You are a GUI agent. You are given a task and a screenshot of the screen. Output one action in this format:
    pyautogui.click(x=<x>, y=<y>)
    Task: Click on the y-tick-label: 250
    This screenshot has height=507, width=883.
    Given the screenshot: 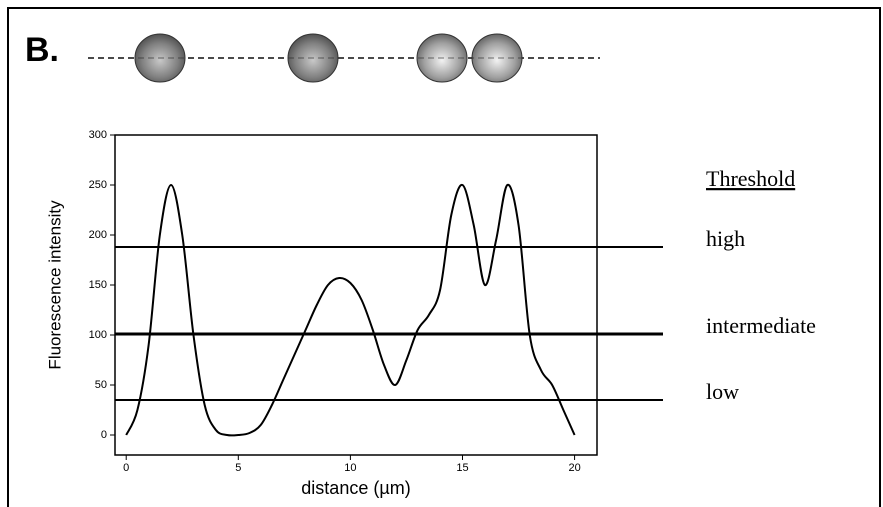 What is the action you would take?
    pyautogui.click(x=98, y=185)
    